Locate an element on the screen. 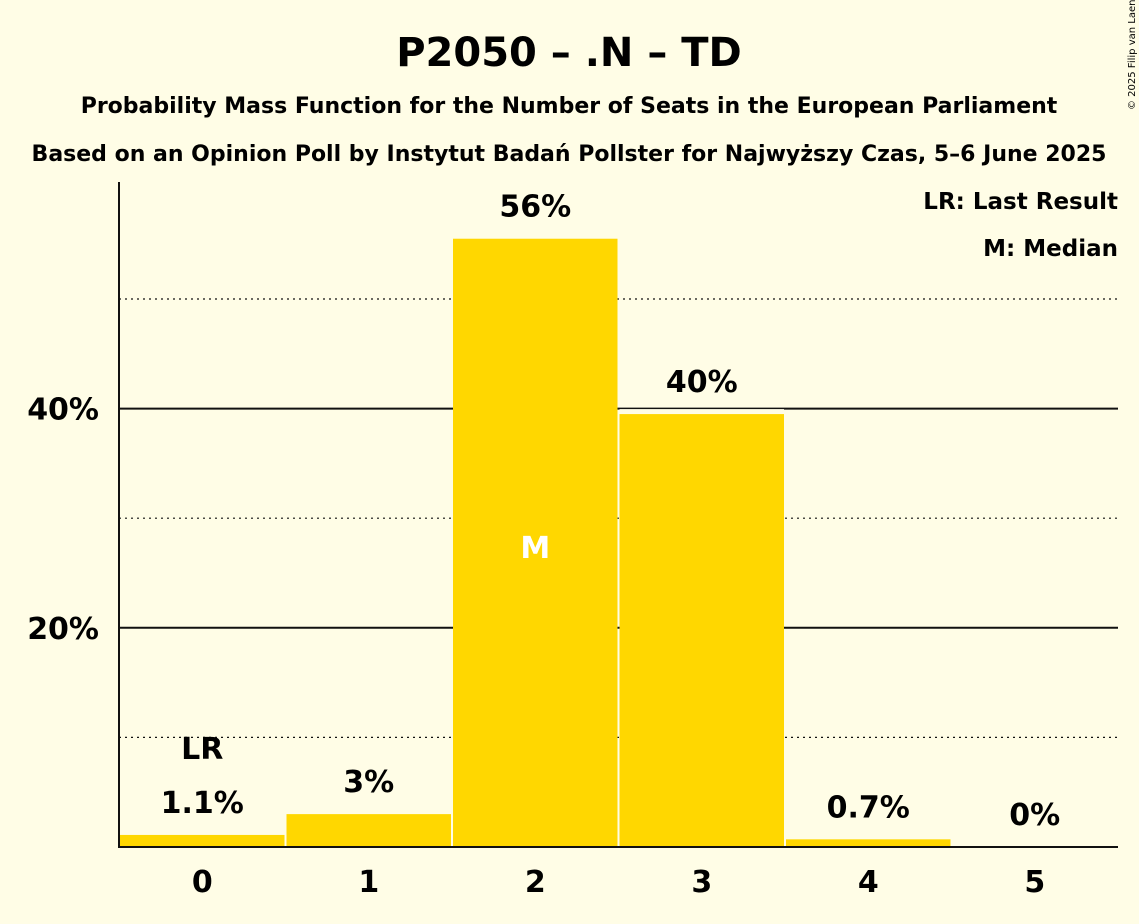 The height and width of the screenshot is (924, 1139). y-tick-label: 40% is located at coordinates (63, 410).